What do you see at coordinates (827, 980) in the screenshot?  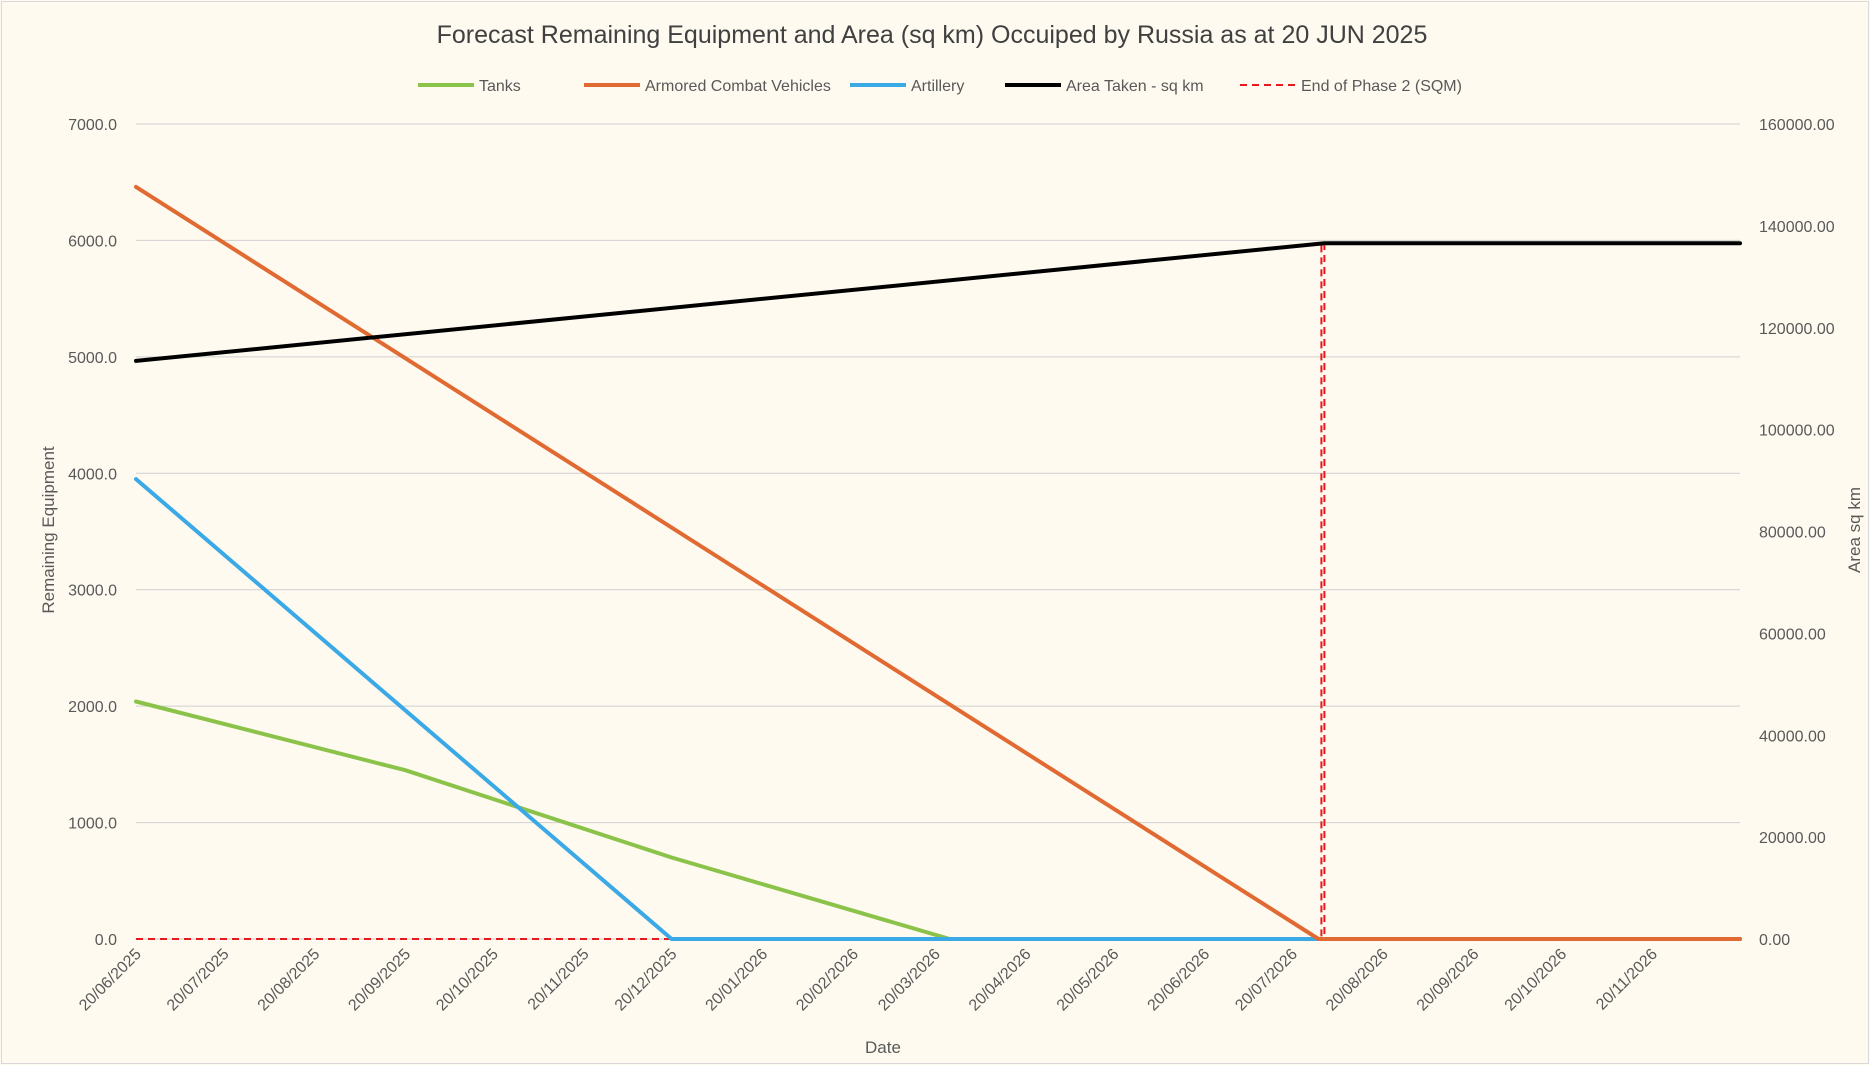 I see `x-tick-label: 20/02/2026` at bounding box center [827, 980].